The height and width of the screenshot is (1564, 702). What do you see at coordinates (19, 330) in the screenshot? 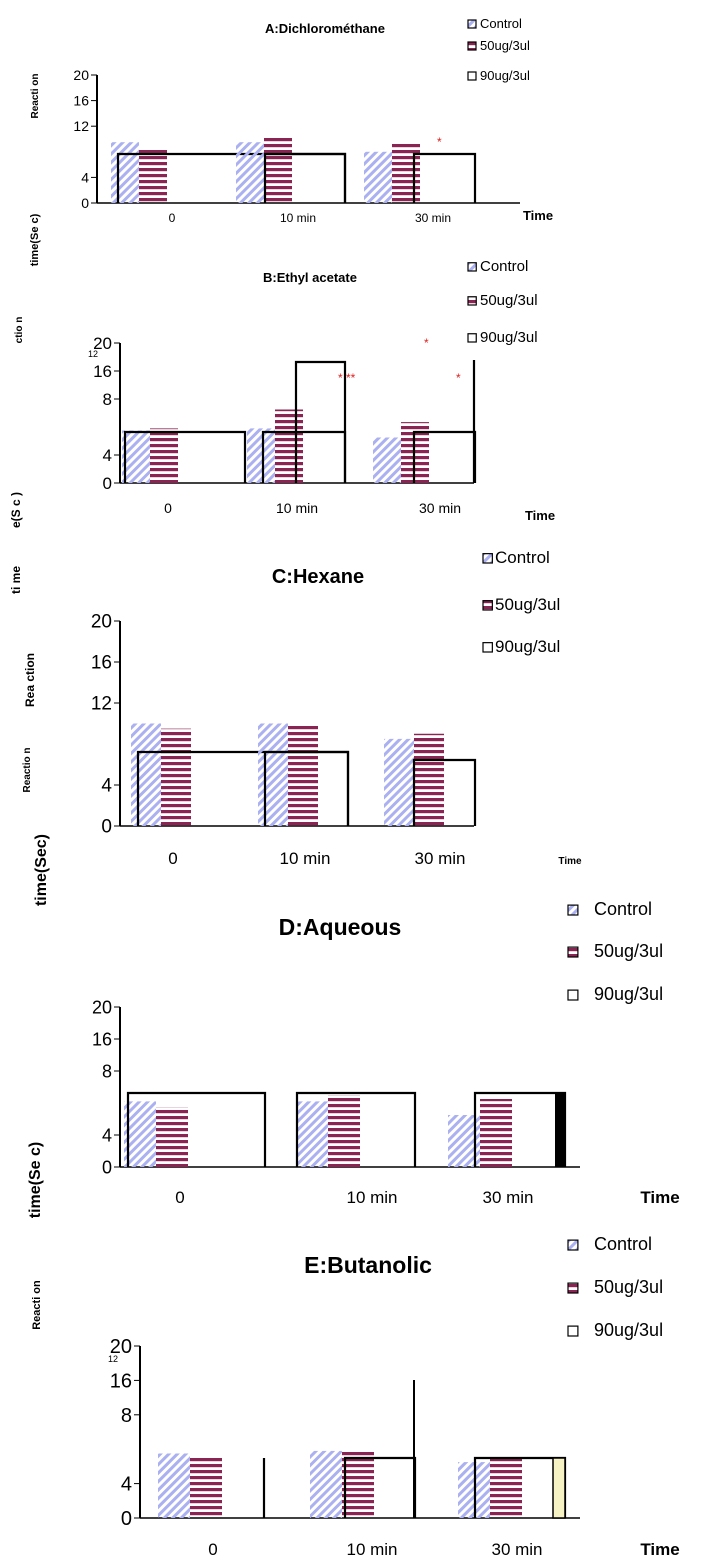
I see `y-axis-title: ctio n` at bounding box center [19, 330].